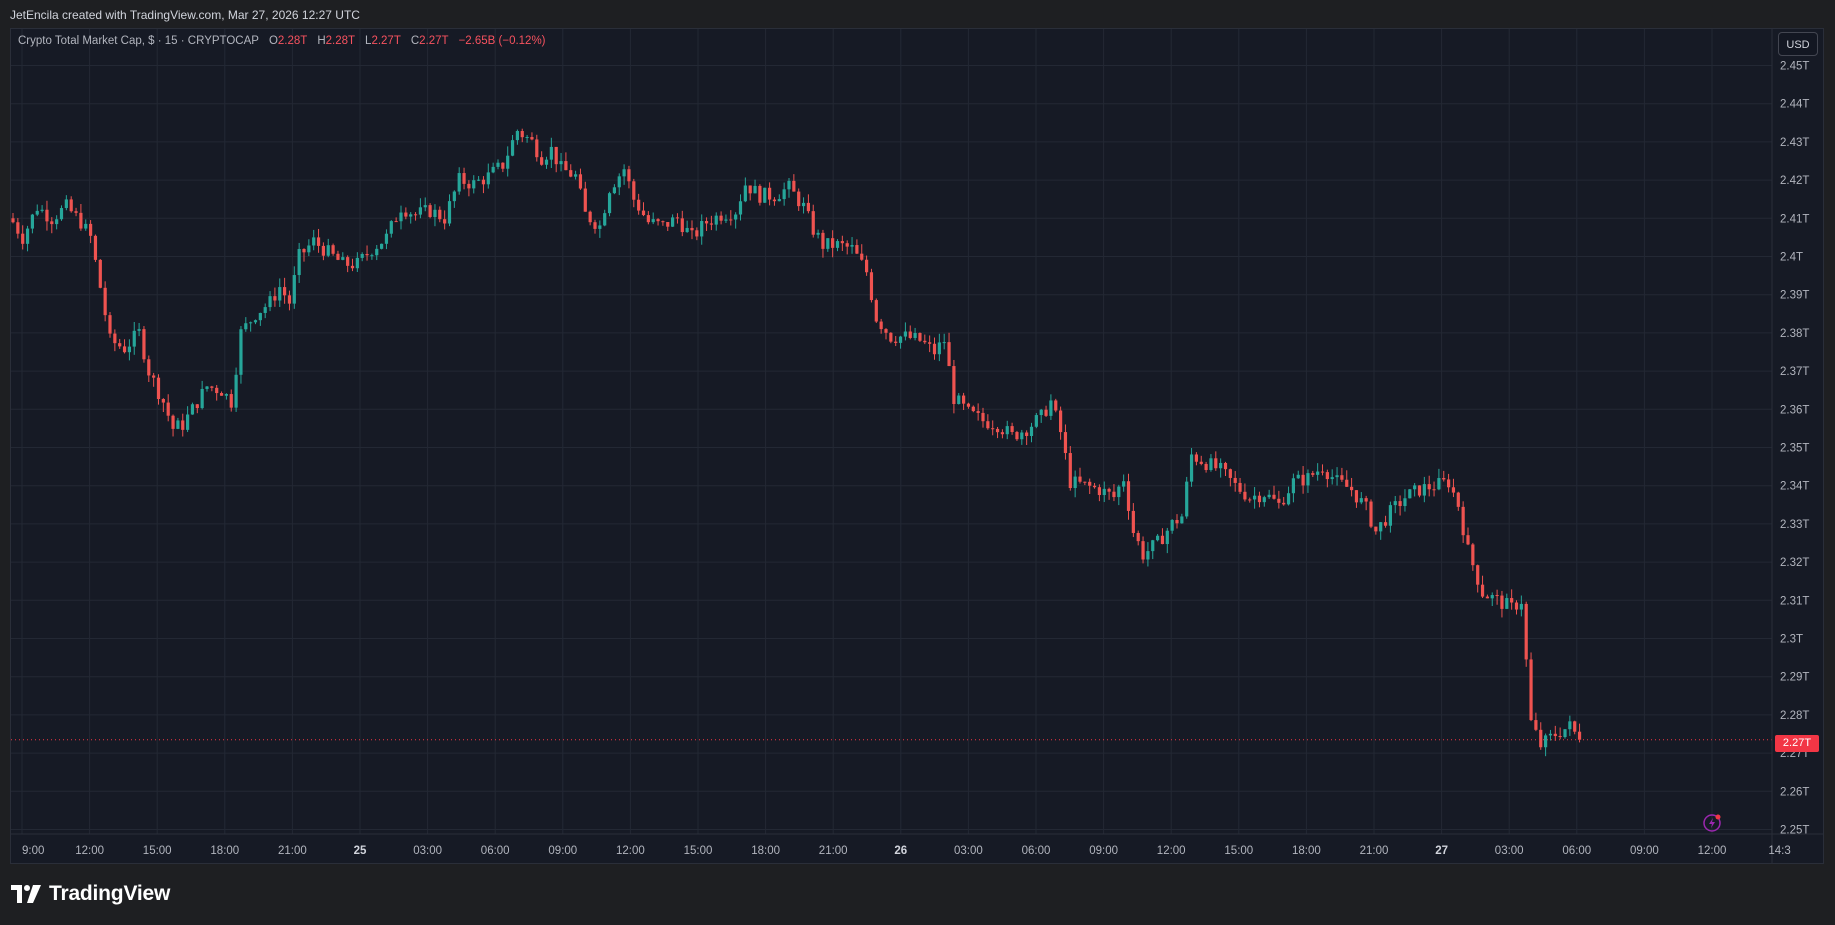 This screenshot has width=1835, height=925. Describe the element at coordinates (1794, 563) in the screenshot. I see `price-tick-label: 2.32T` at that location.